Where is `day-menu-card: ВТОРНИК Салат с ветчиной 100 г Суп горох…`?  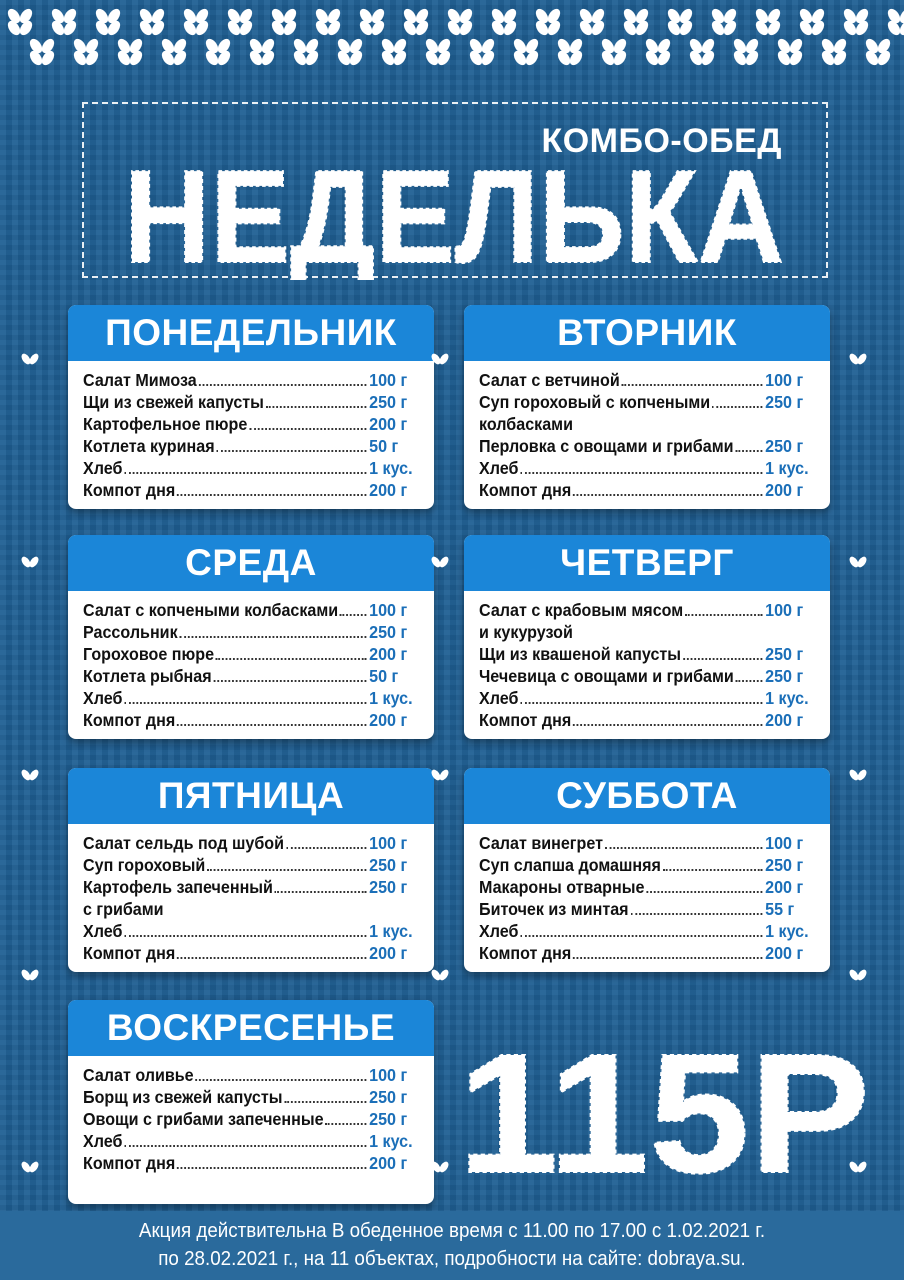
day-menu-card: ВТОРНИК Салат с ветчиной 100 г Суп горох… is located at coordinates (647, 407).